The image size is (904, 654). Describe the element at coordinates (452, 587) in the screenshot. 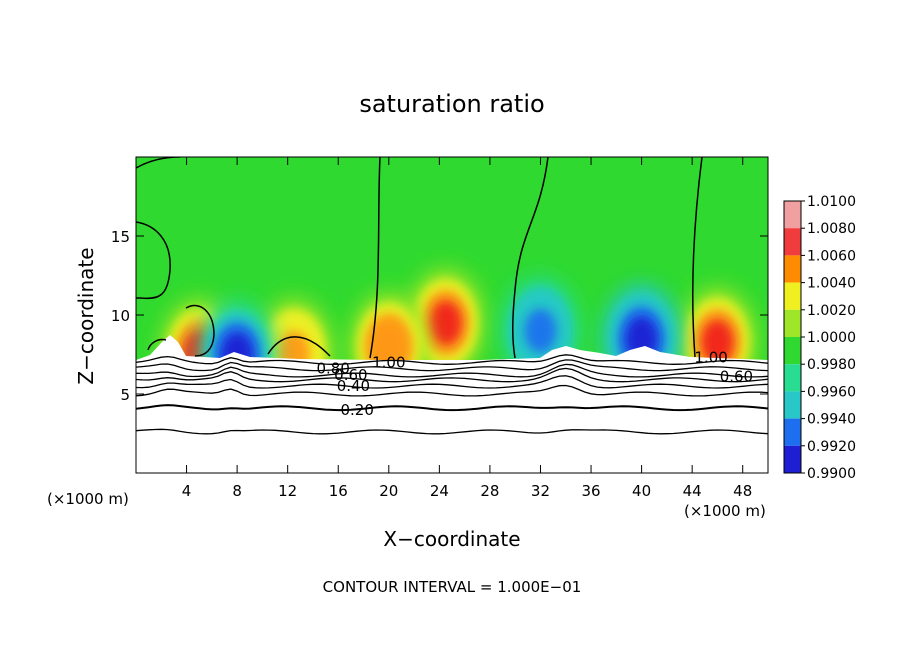

I see `contour-interval-note: CONTOUR INTERVAL = 1.000E−01` at that location.